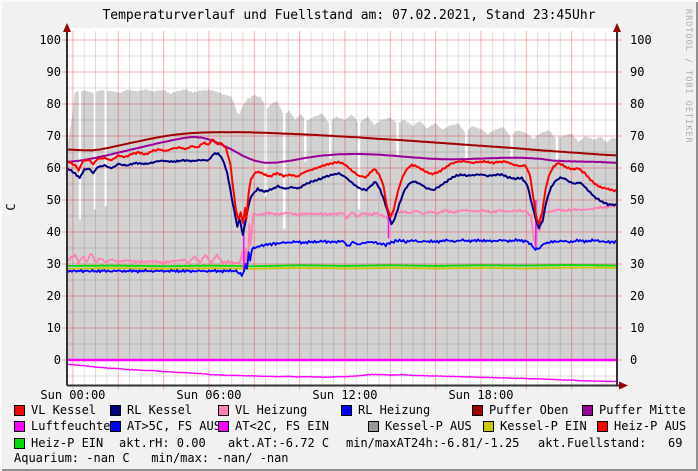 The height and width of the screenshot is (471, 698). I want to click on legend-item-puffer-mitte: Puffer Mitte, so click(634, 410).